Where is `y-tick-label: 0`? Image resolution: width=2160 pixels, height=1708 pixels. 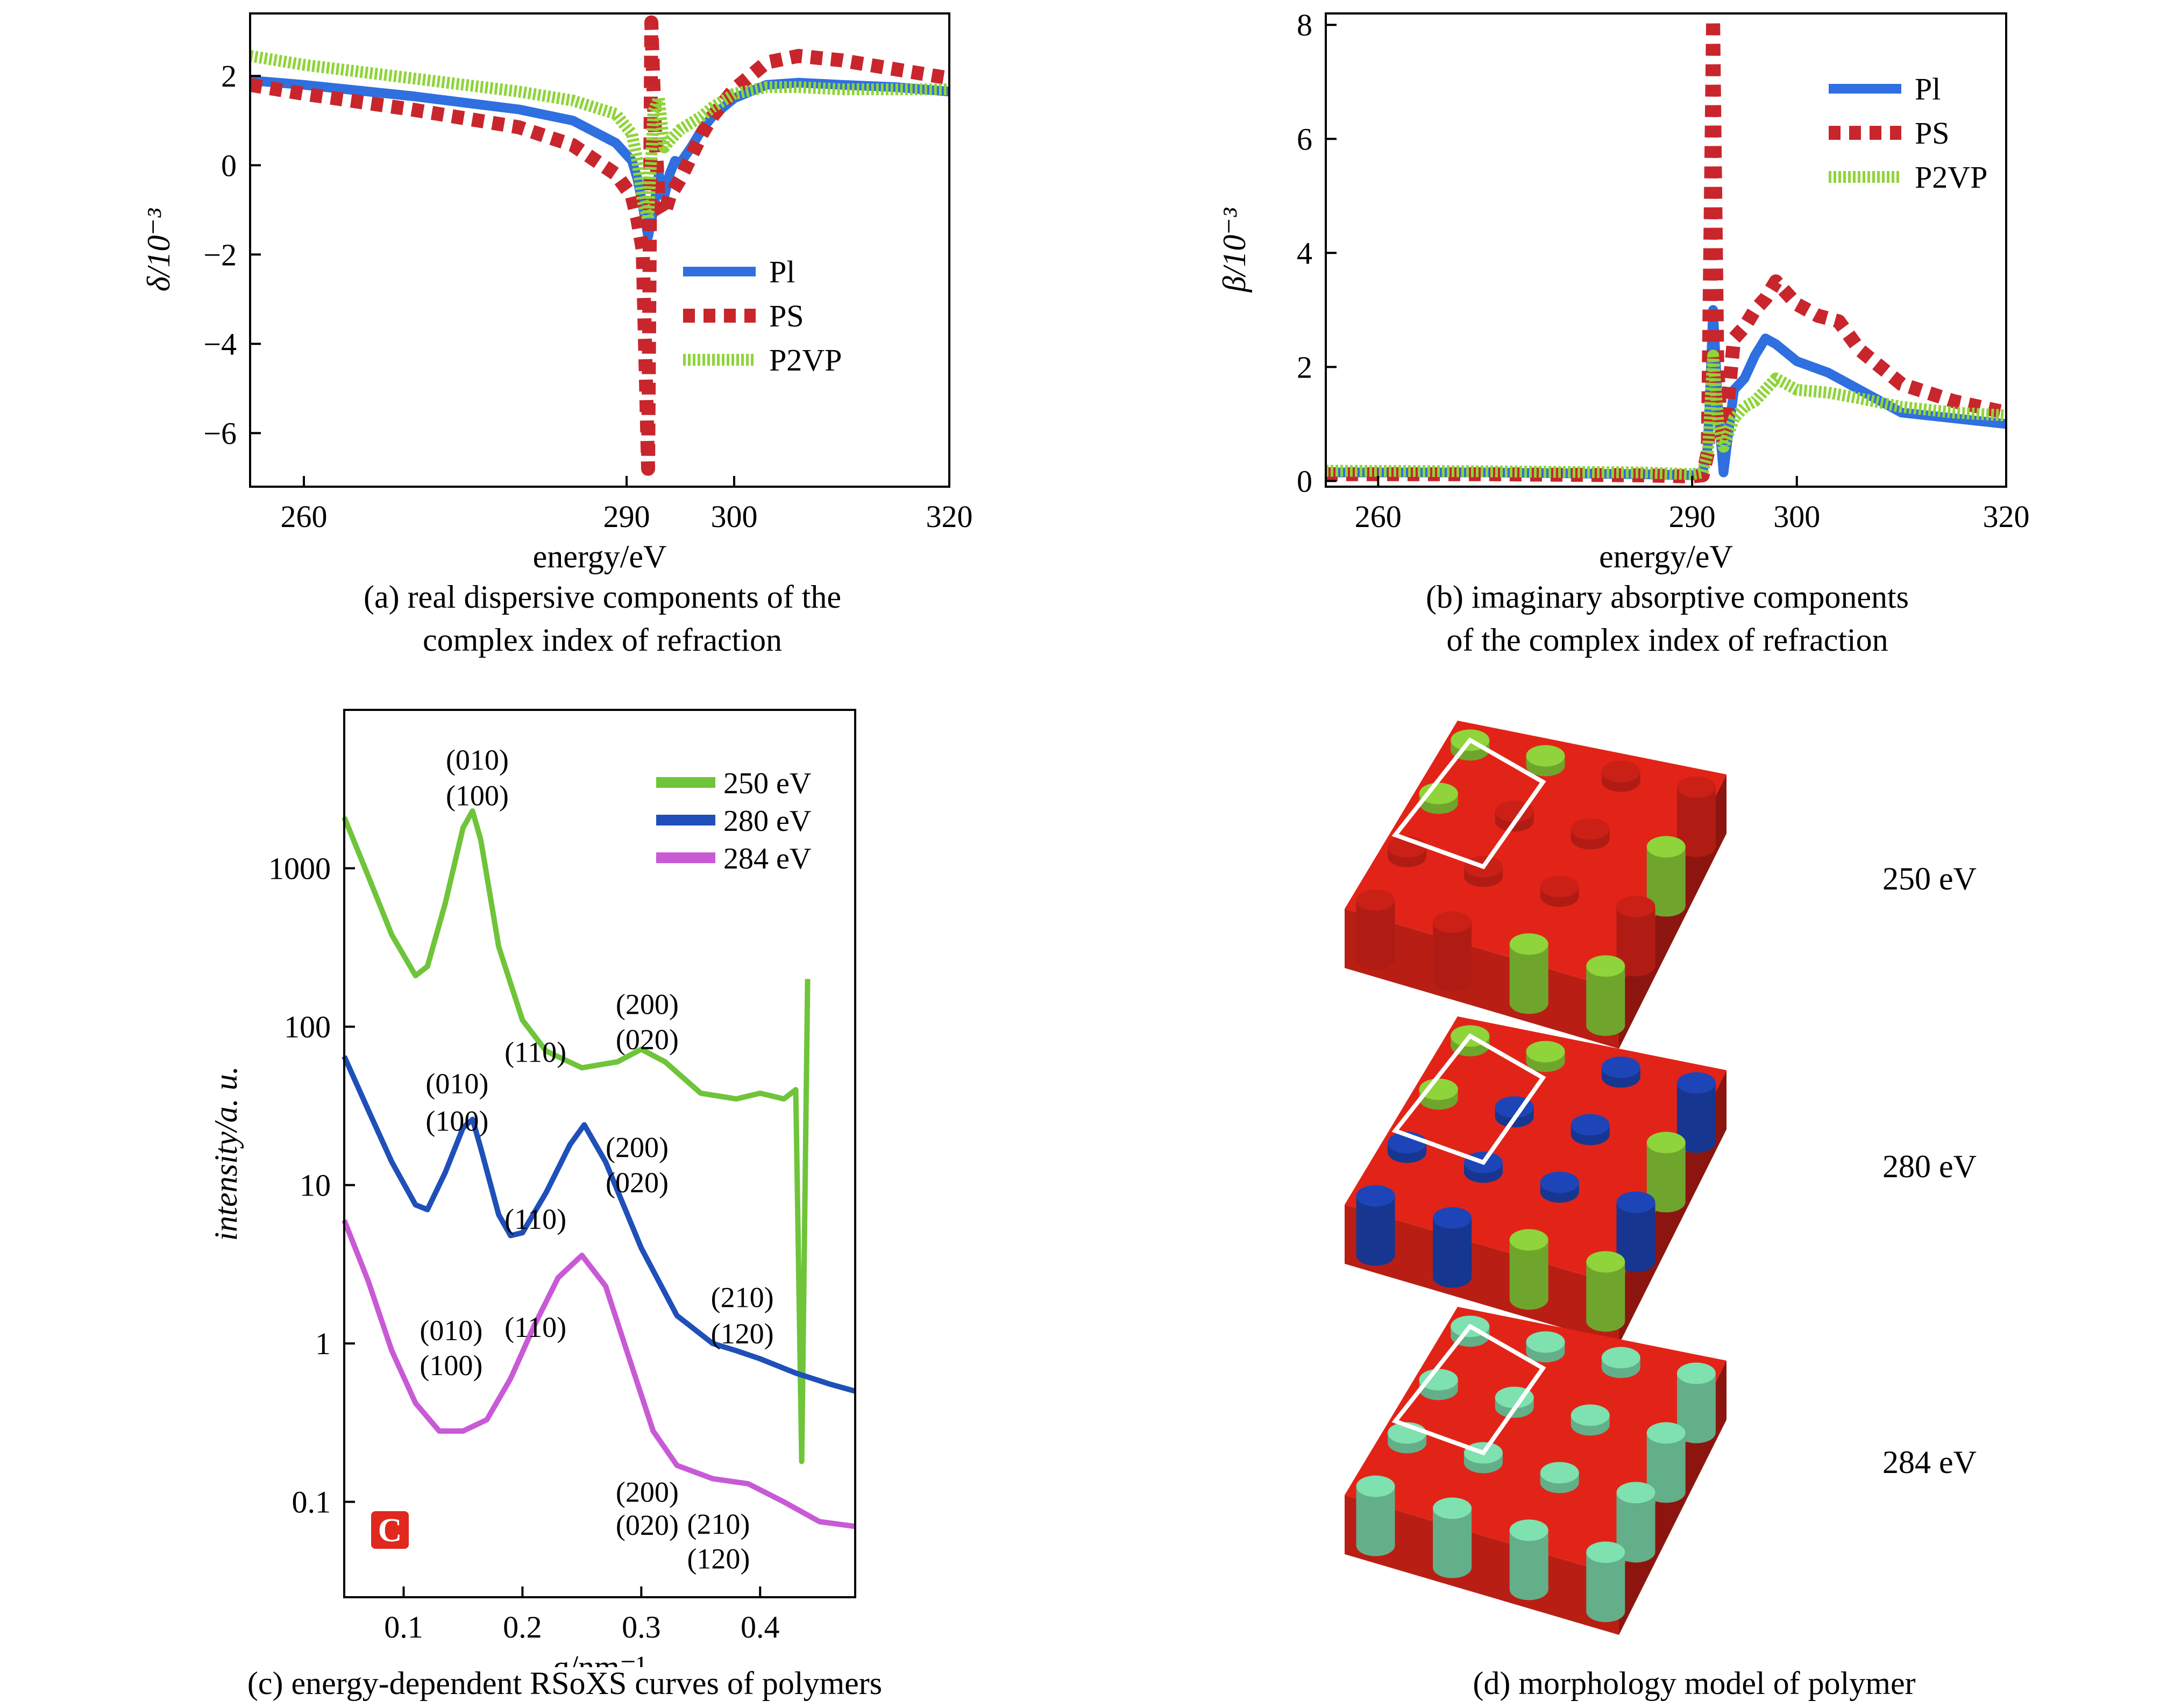 y-tick-label: 0 is located at coordinates (1304, 481).